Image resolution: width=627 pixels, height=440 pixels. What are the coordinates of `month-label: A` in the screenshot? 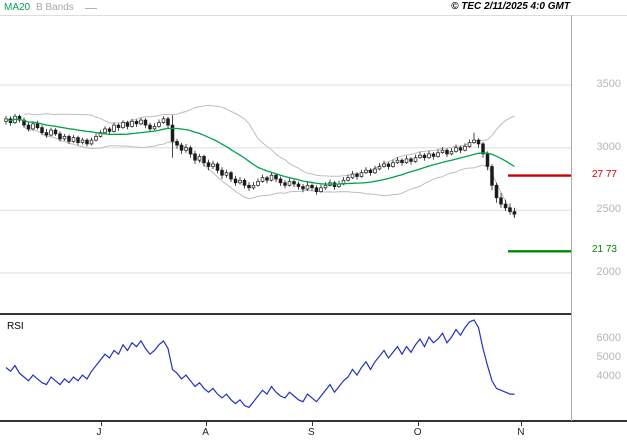 It's located at (205, 432).